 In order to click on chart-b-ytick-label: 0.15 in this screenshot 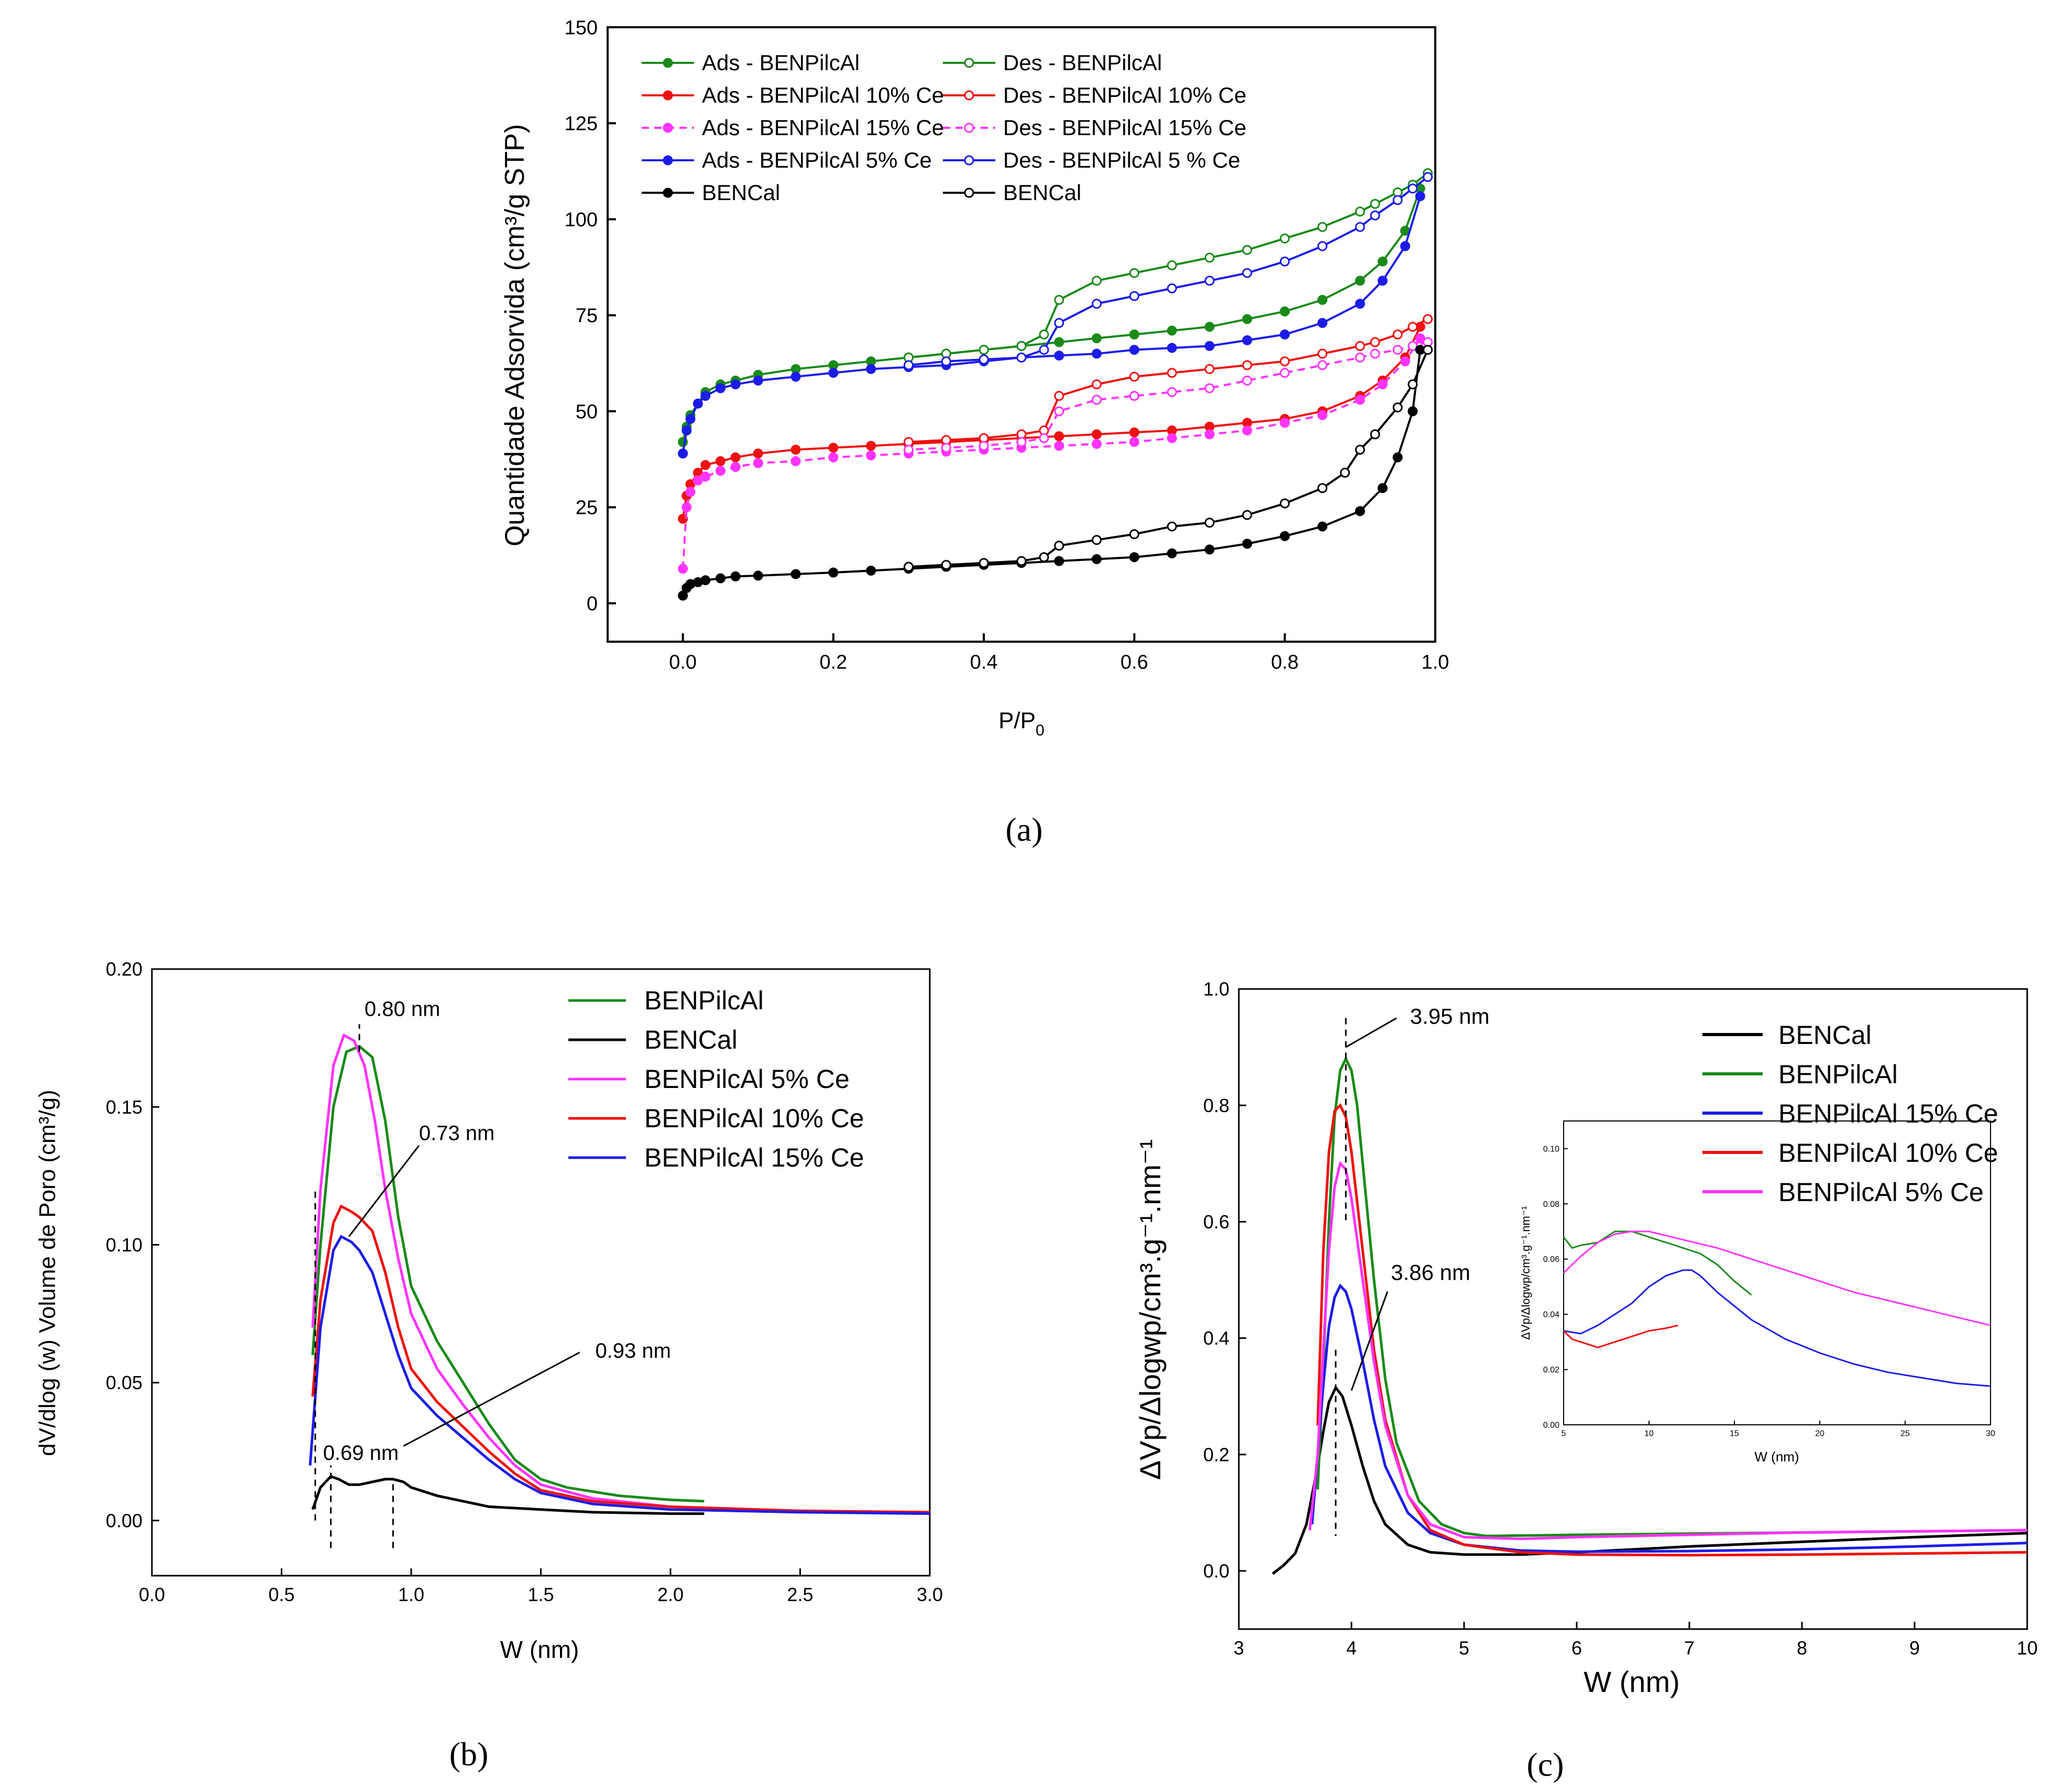, I will do `click(124, 1107)`.